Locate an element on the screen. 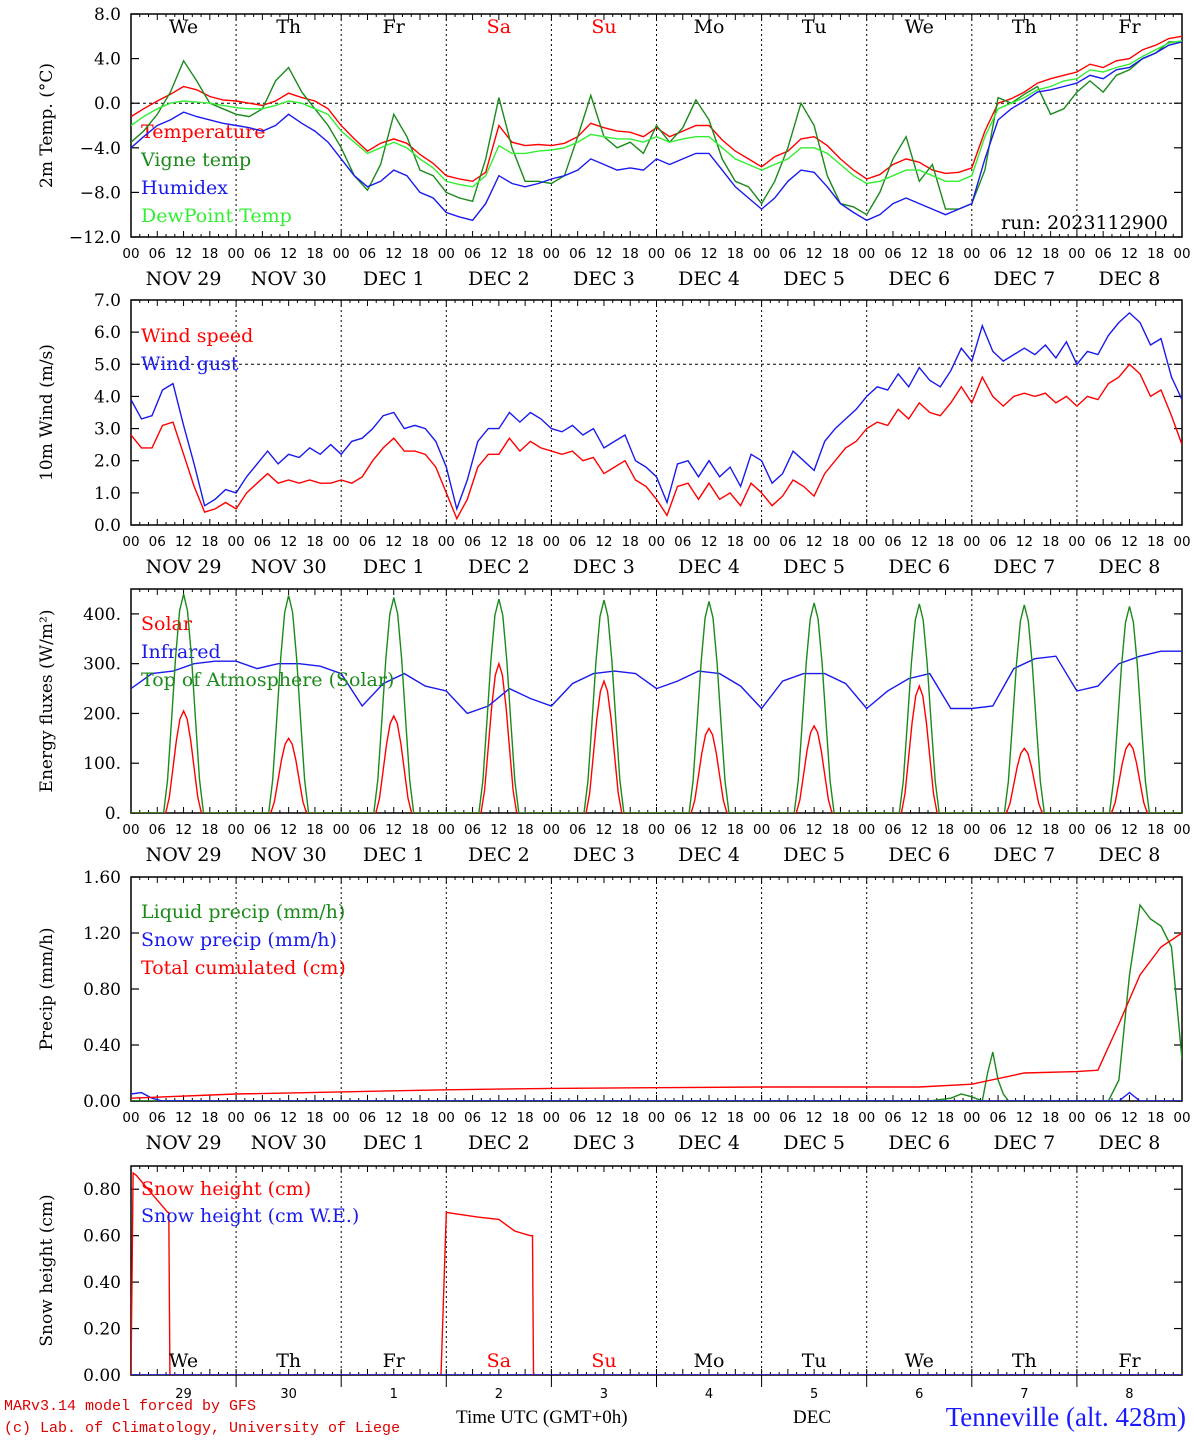 The height and width of the screenshot is (1445, 1194). y-tick-label: 100. is located at coordinates (102, 764).